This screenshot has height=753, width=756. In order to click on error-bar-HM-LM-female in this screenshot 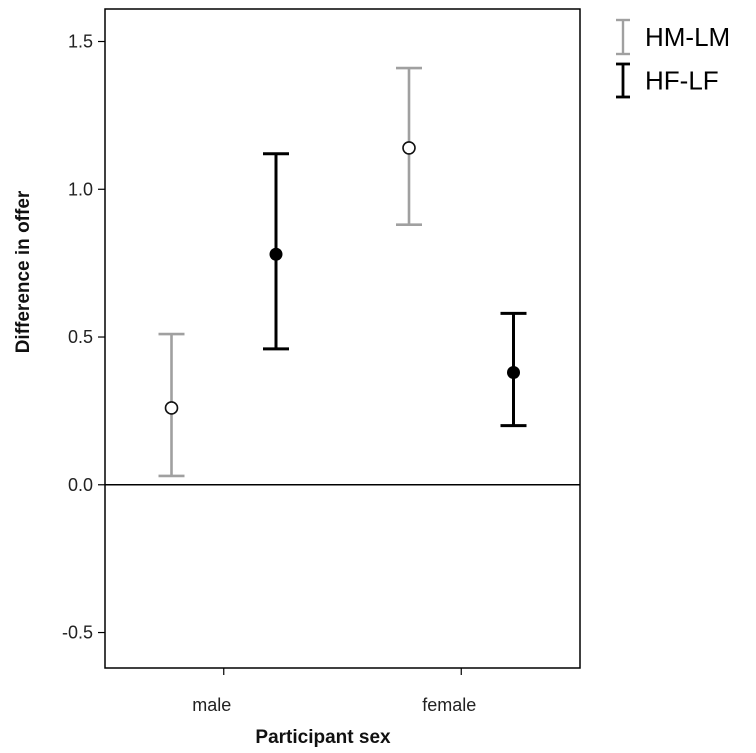, I will do `click(409, 146)`.